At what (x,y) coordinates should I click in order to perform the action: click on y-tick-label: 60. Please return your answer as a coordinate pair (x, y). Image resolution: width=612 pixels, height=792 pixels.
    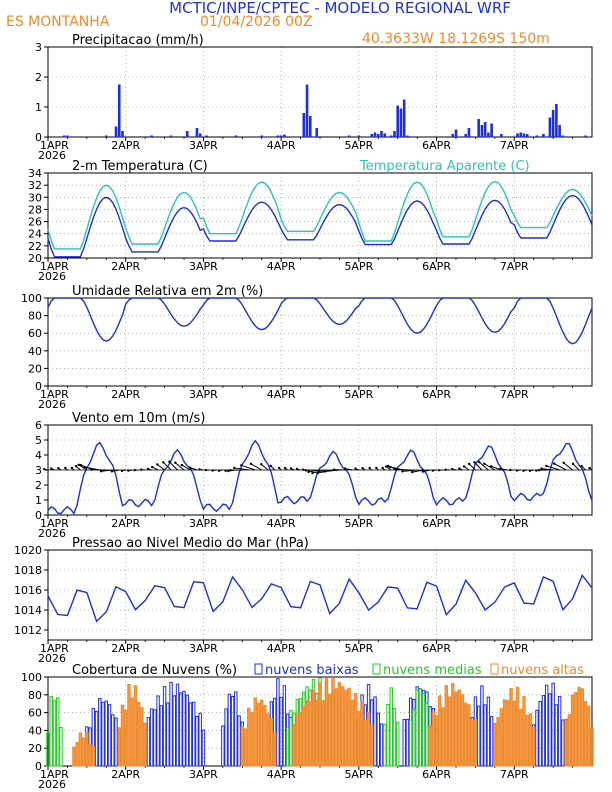
    Looking at the image, I should click on (35, 333).